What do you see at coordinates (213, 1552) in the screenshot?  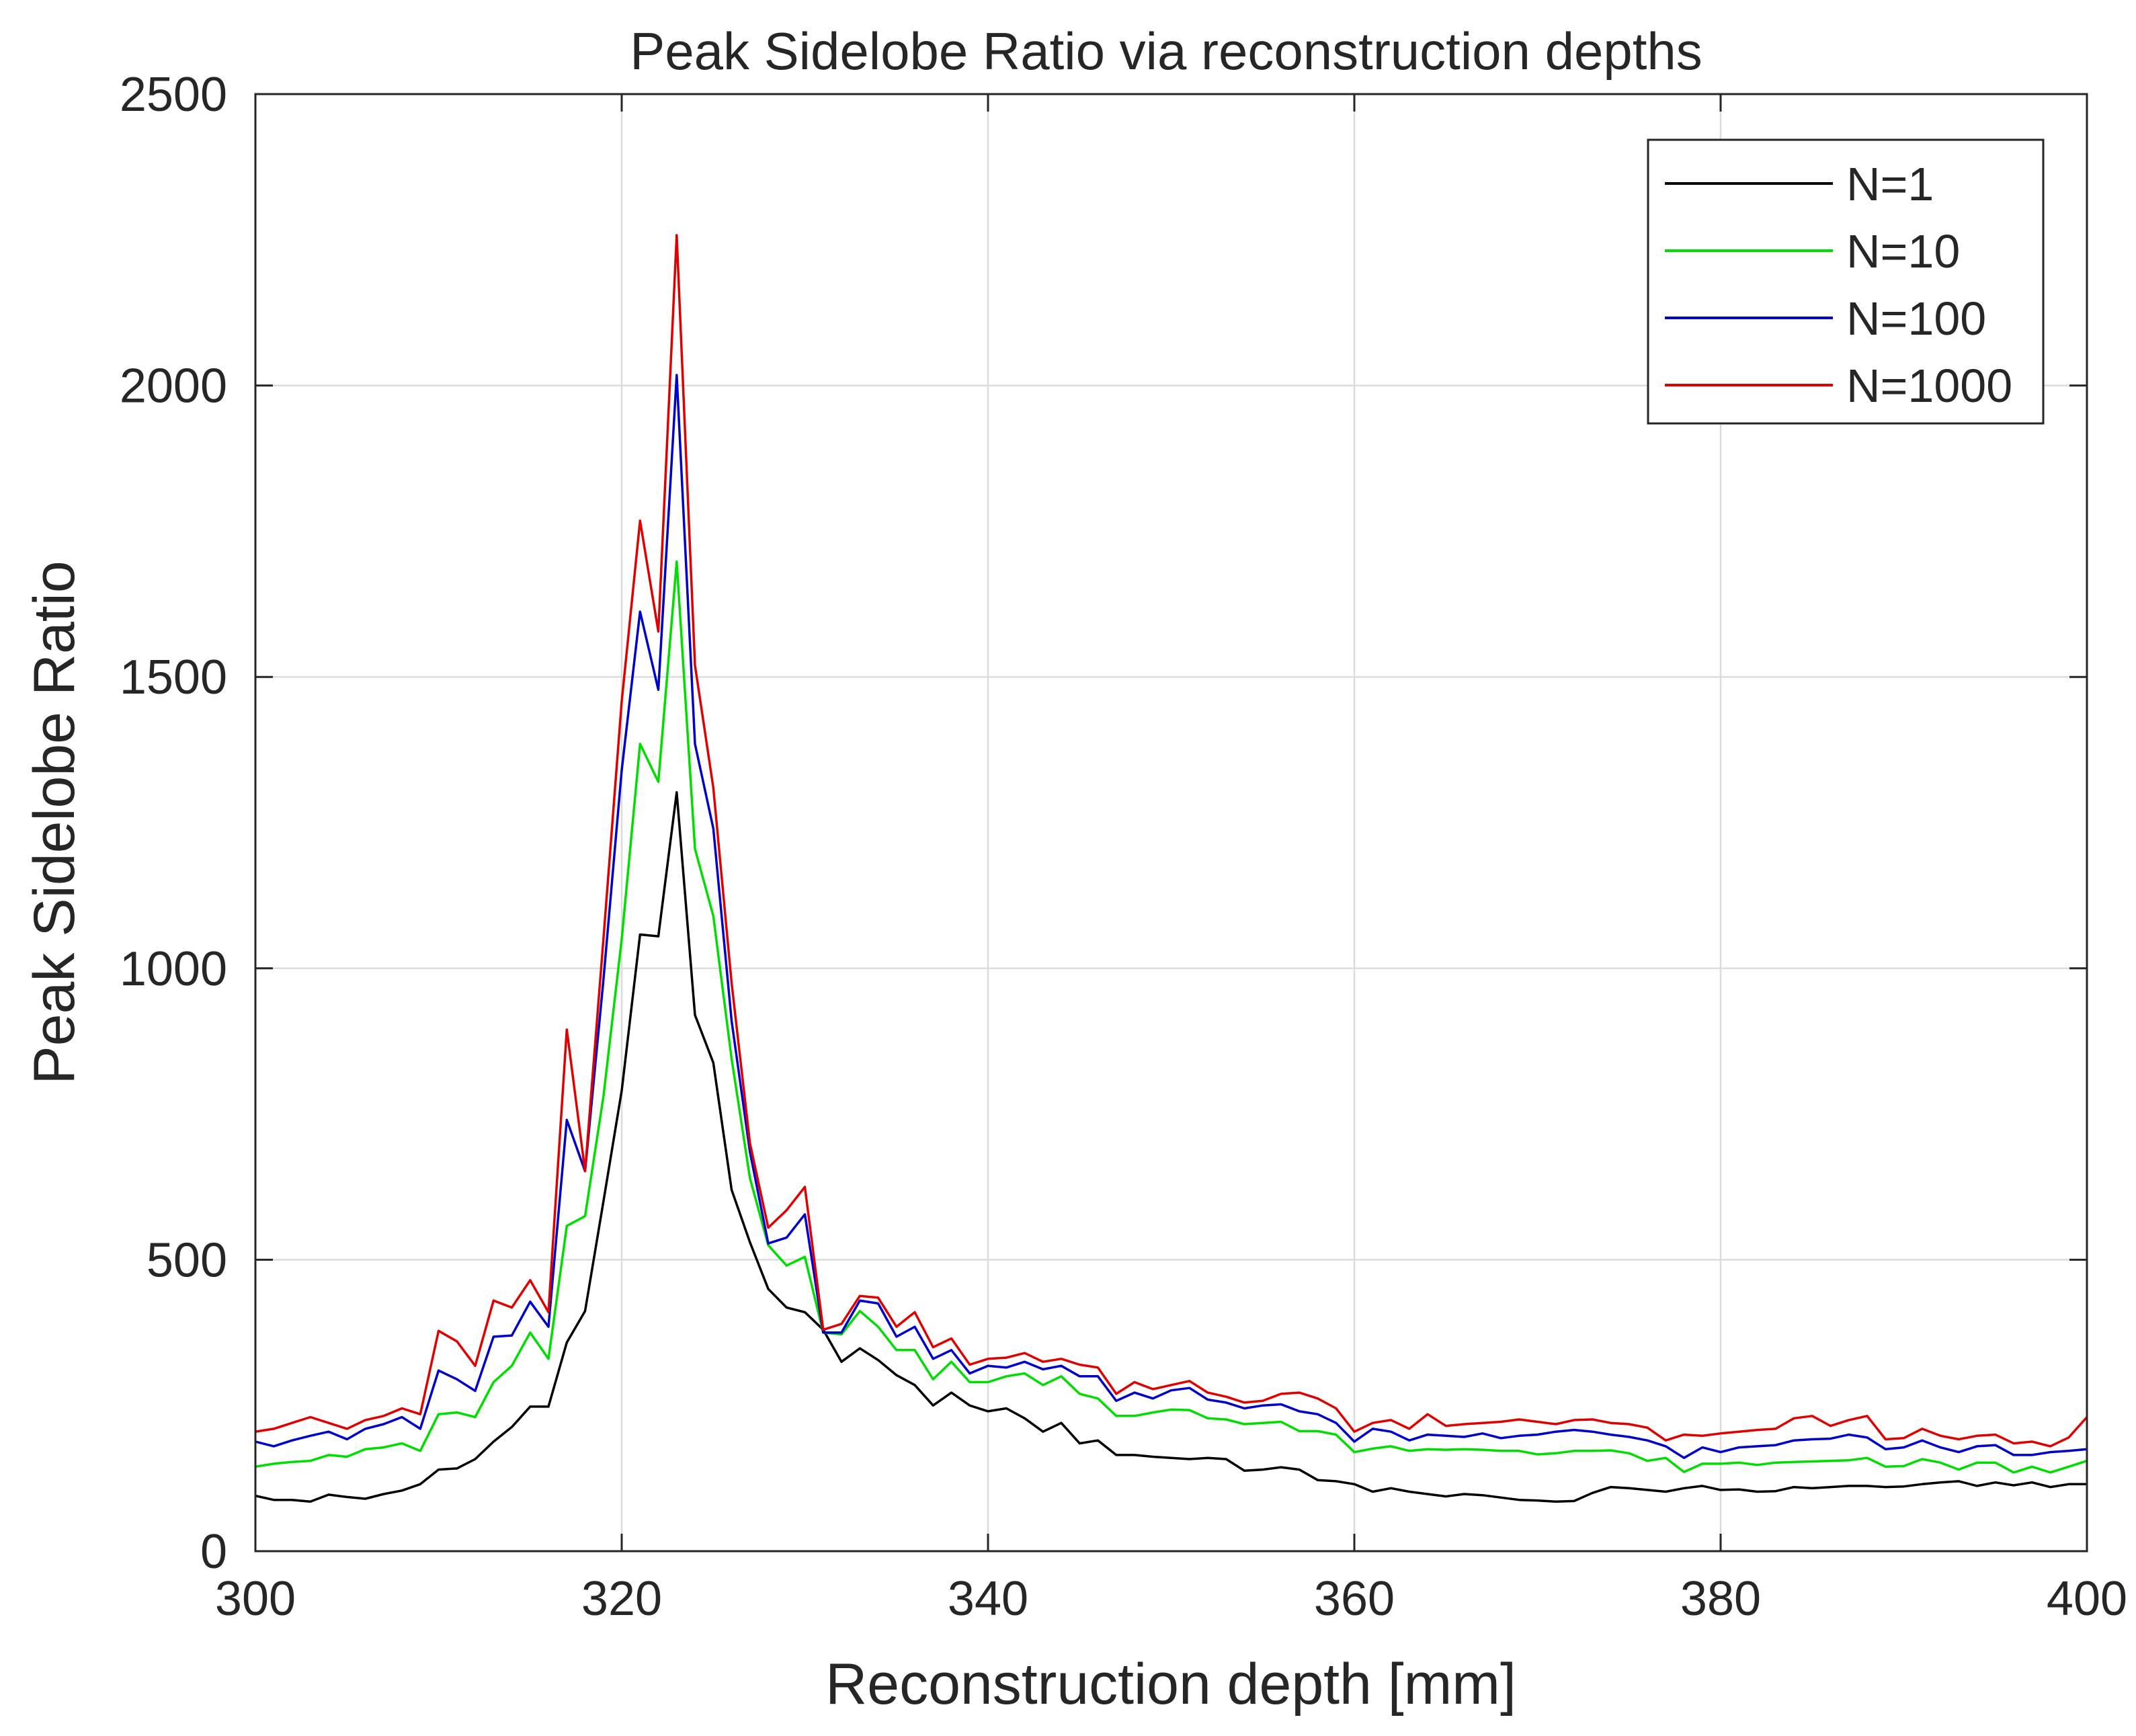 I see `y-tick-label: 0` at bounding box center [213, 1552].